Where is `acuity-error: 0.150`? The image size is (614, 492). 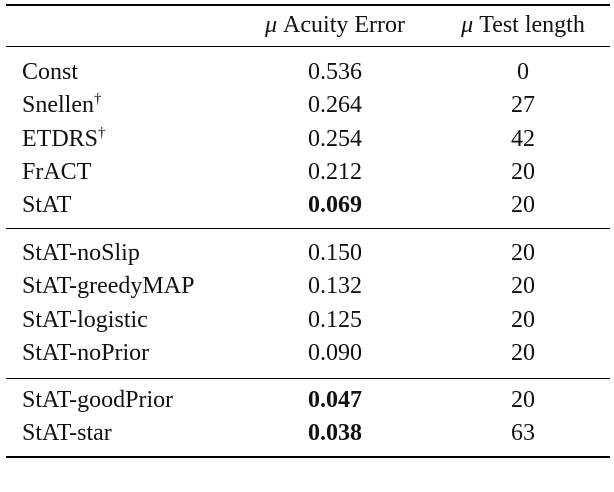 acuity-error: 0.150 is located at coordinates (335, 253).